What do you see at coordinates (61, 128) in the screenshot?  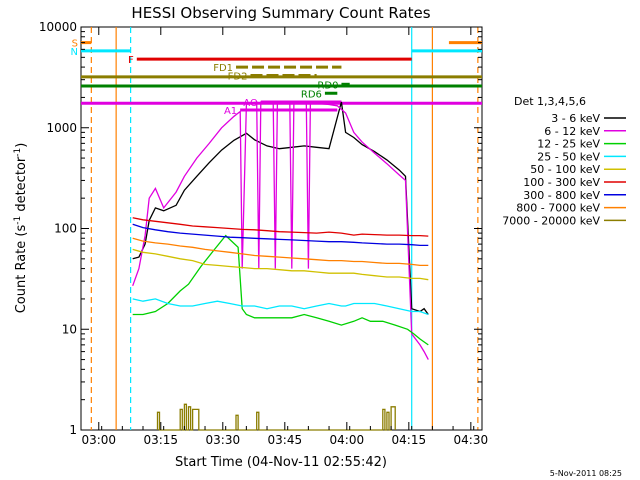 I see `y-tick-label: 1000` at bounding box center [61, 128].